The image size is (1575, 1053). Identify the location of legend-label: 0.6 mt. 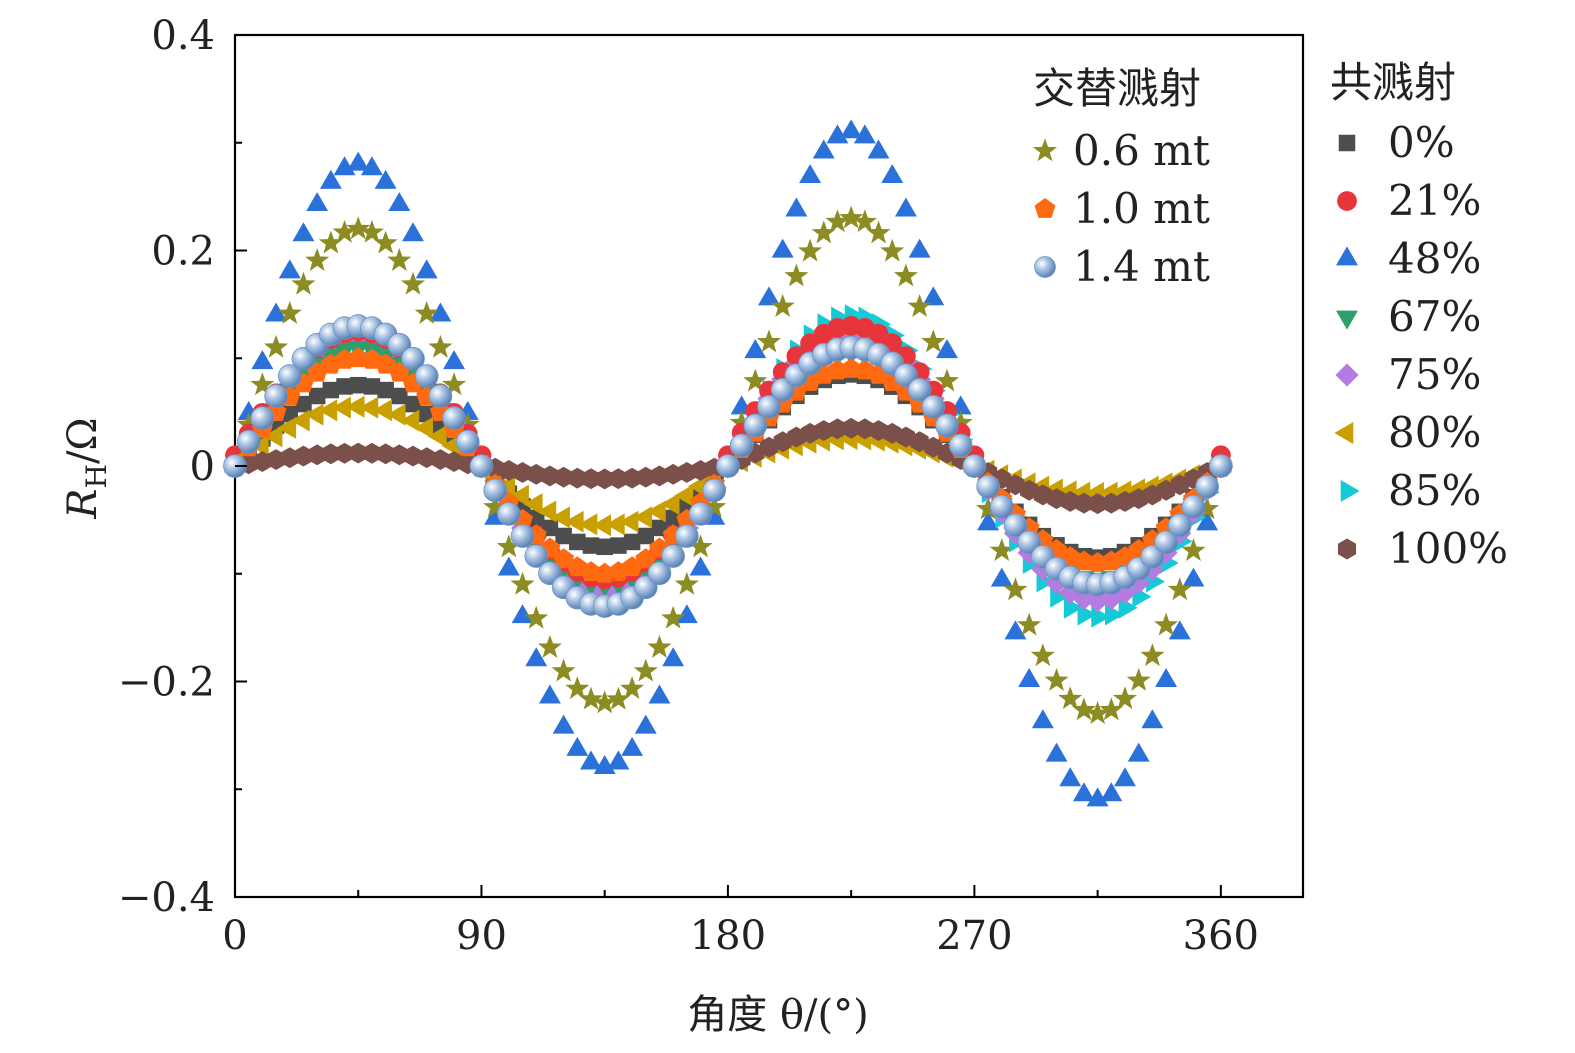
(1141, 150).